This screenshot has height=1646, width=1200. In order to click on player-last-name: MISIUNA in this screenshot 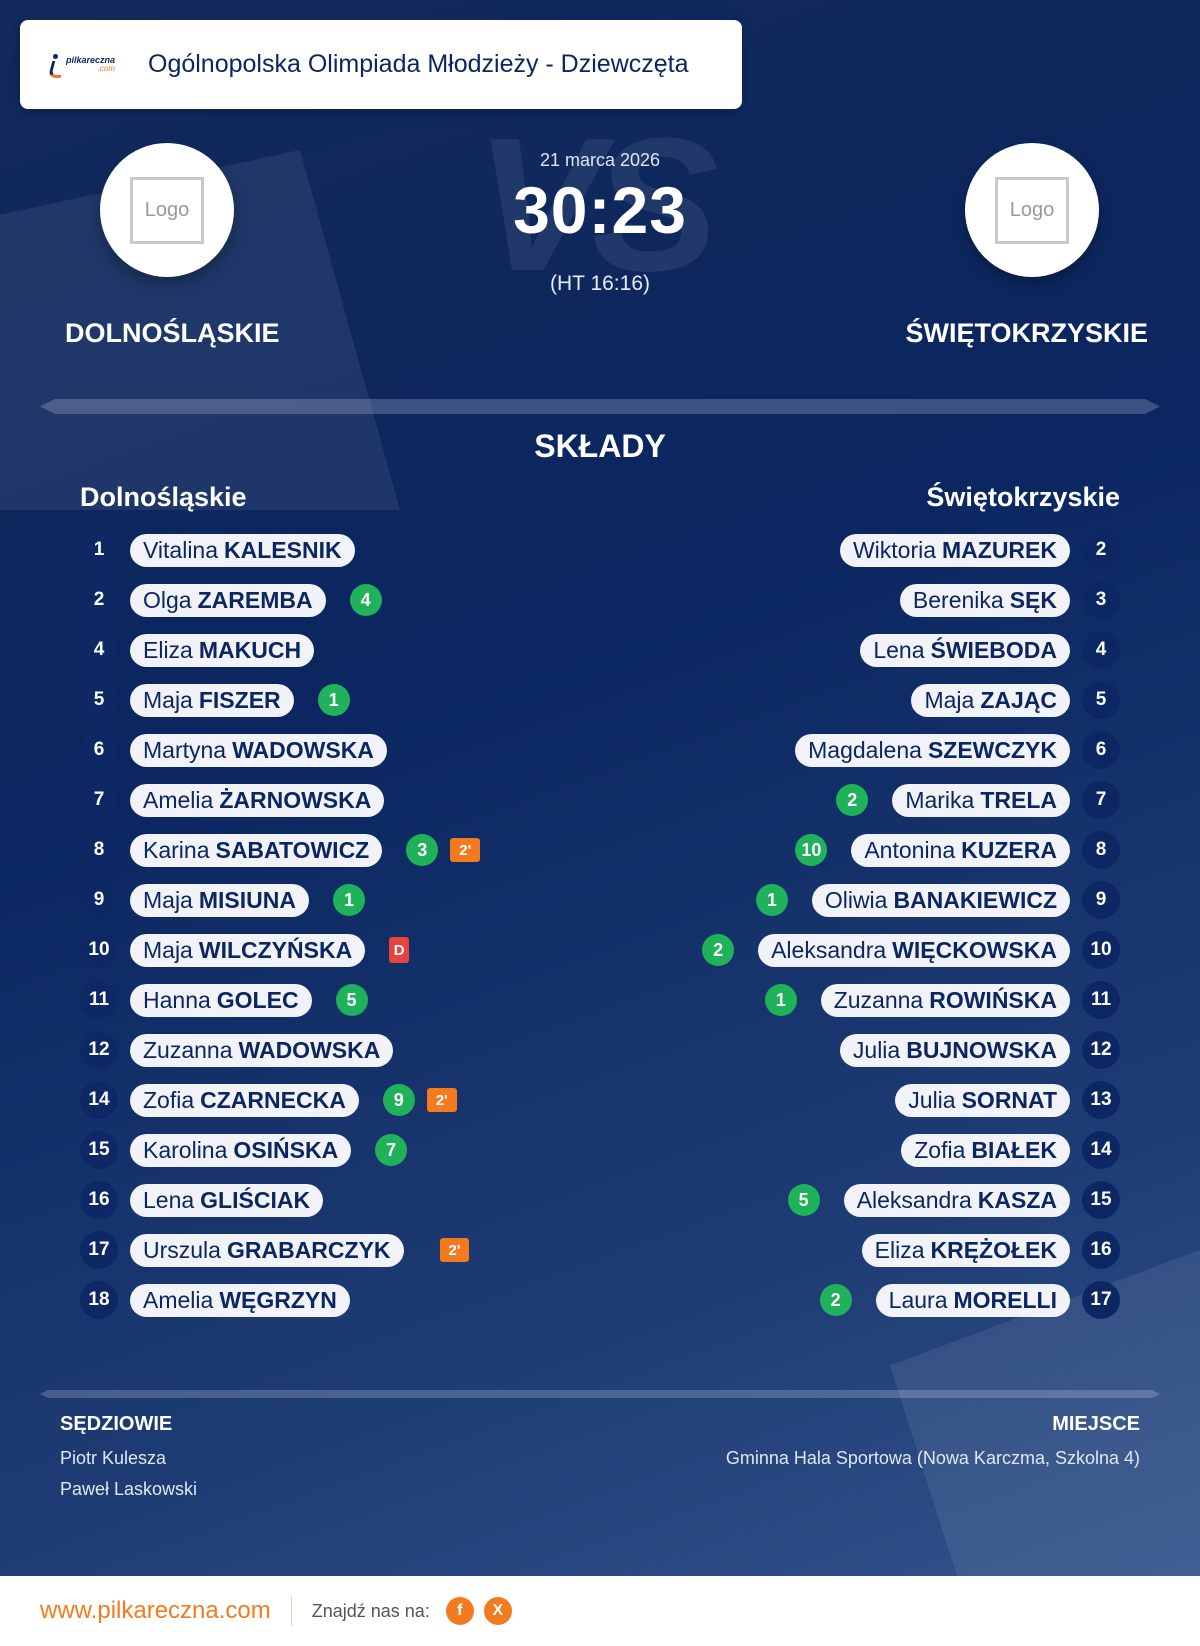, I will do `click(247, 899)`.